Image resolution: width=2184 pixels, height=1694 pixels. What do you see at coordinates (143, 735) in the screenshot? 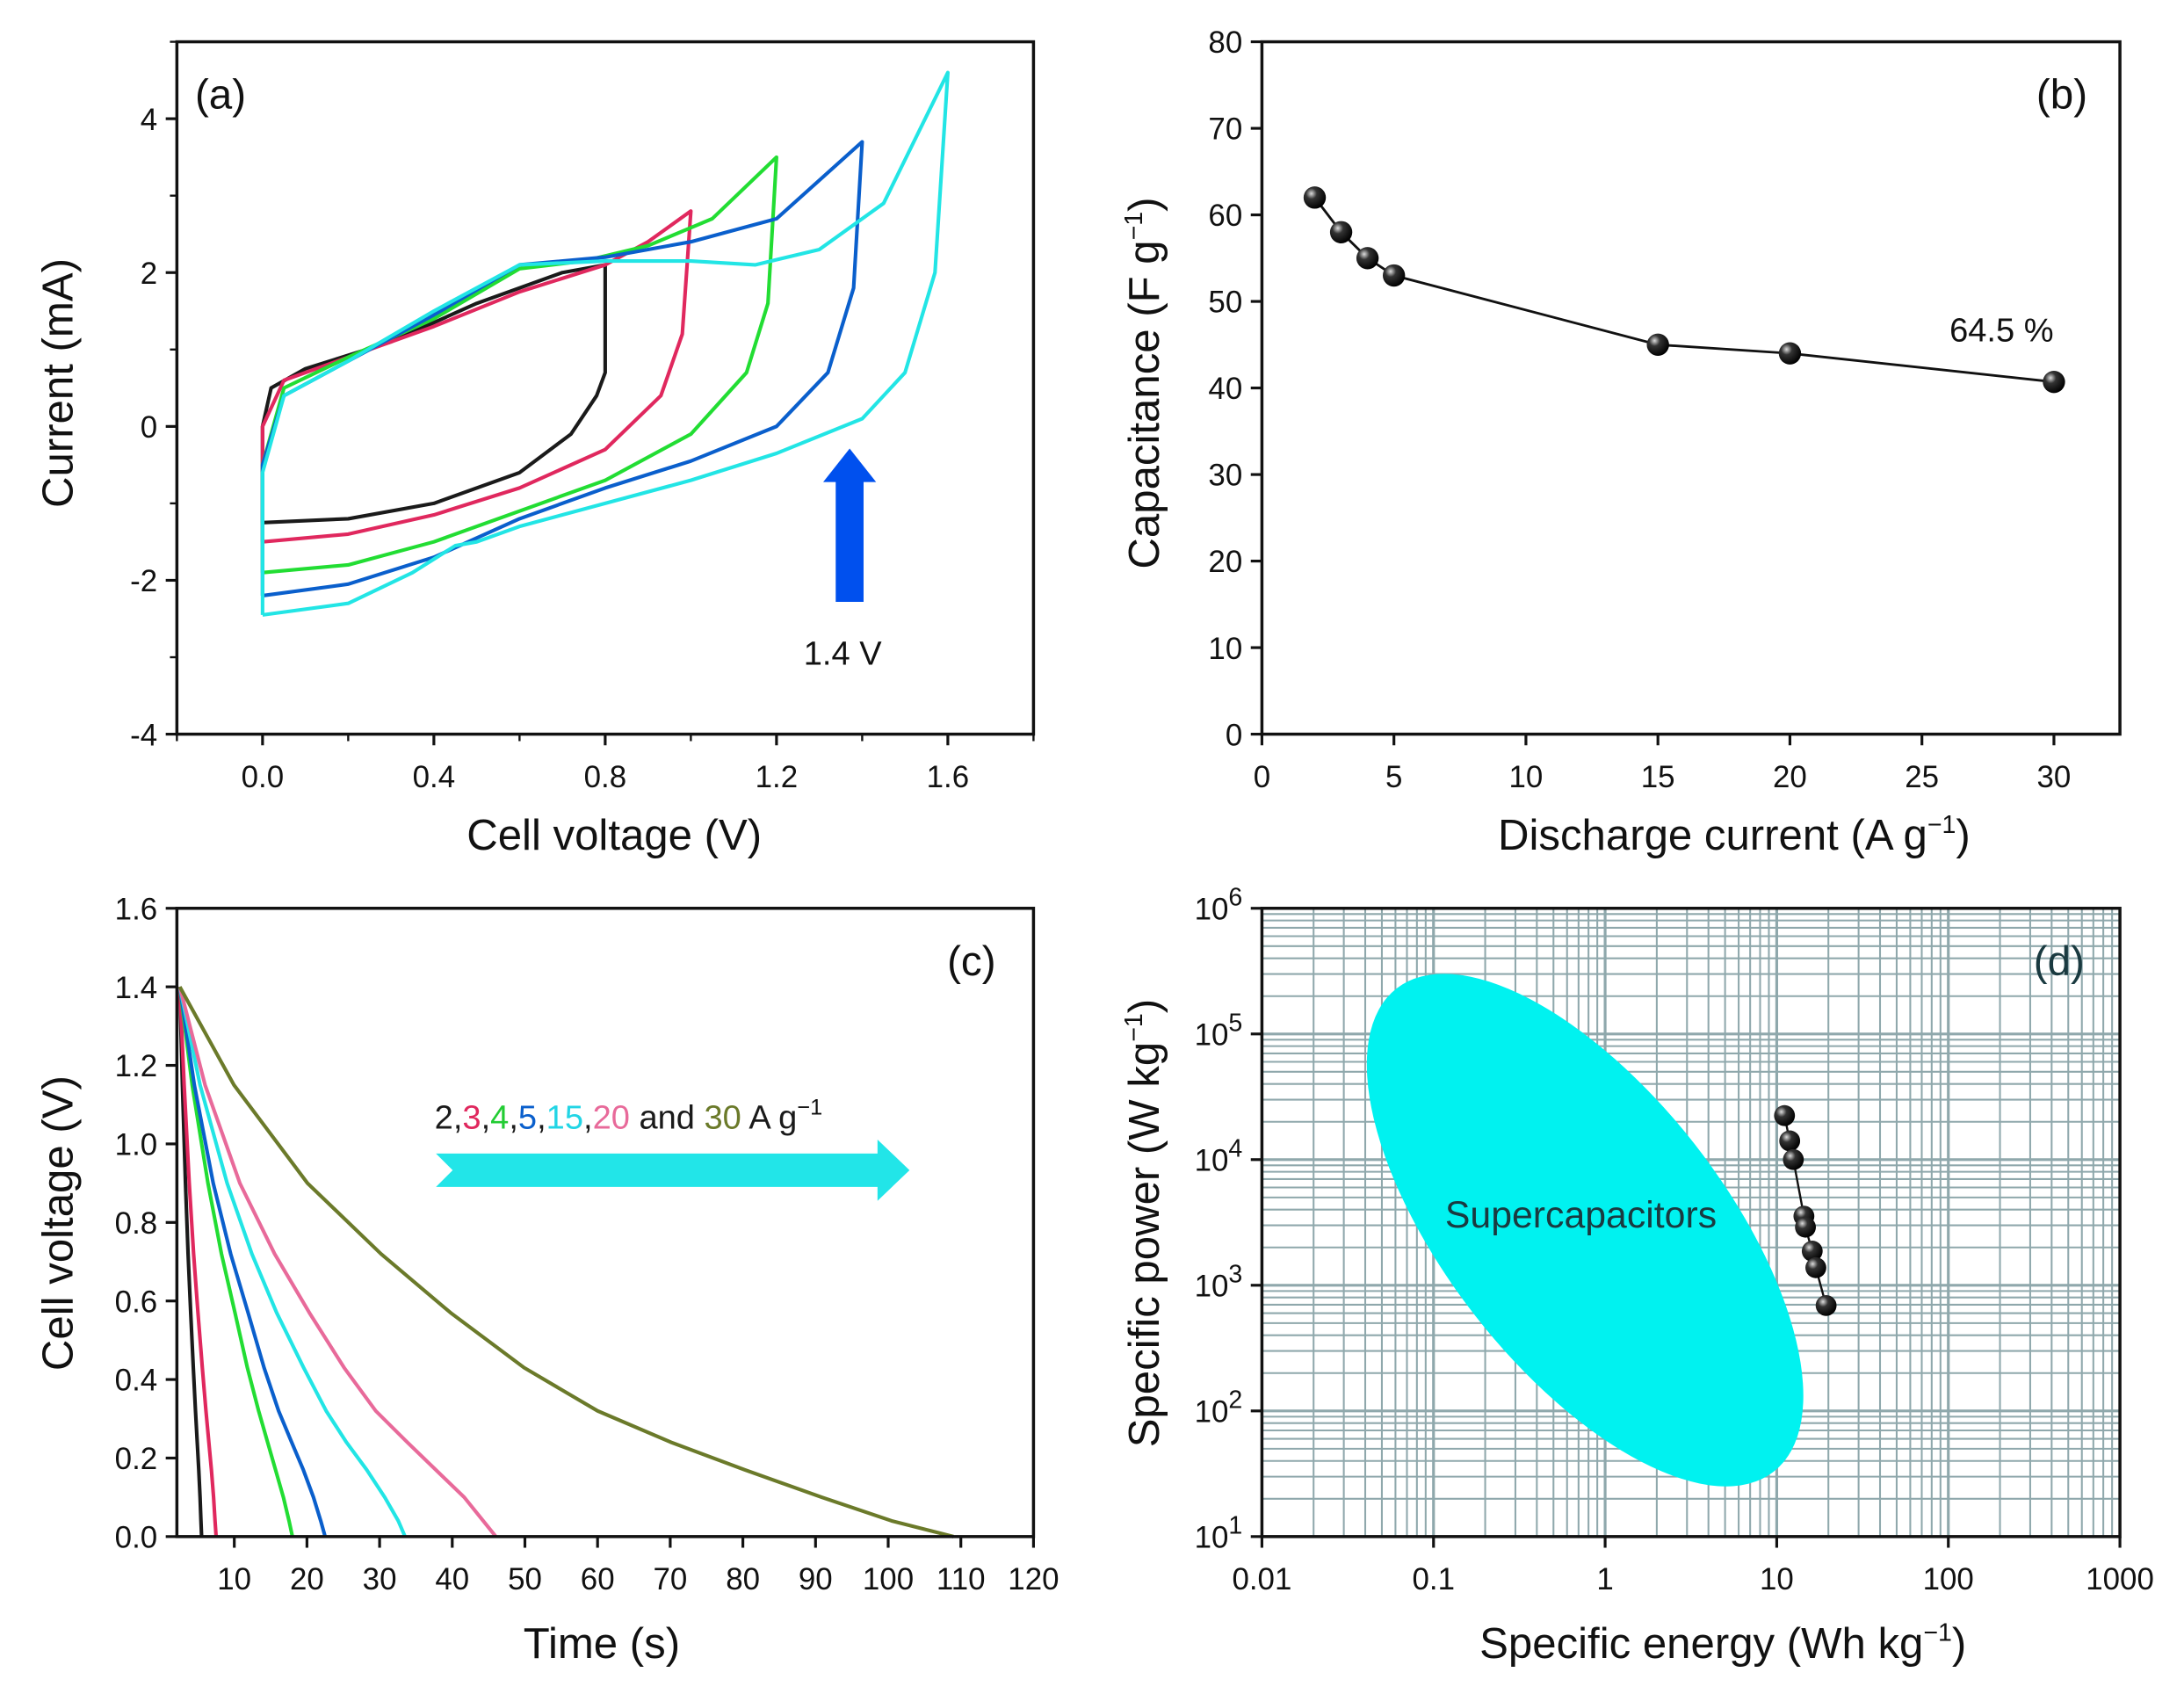
I see `y-tick-label: -4` at bounding box center [143, 735].